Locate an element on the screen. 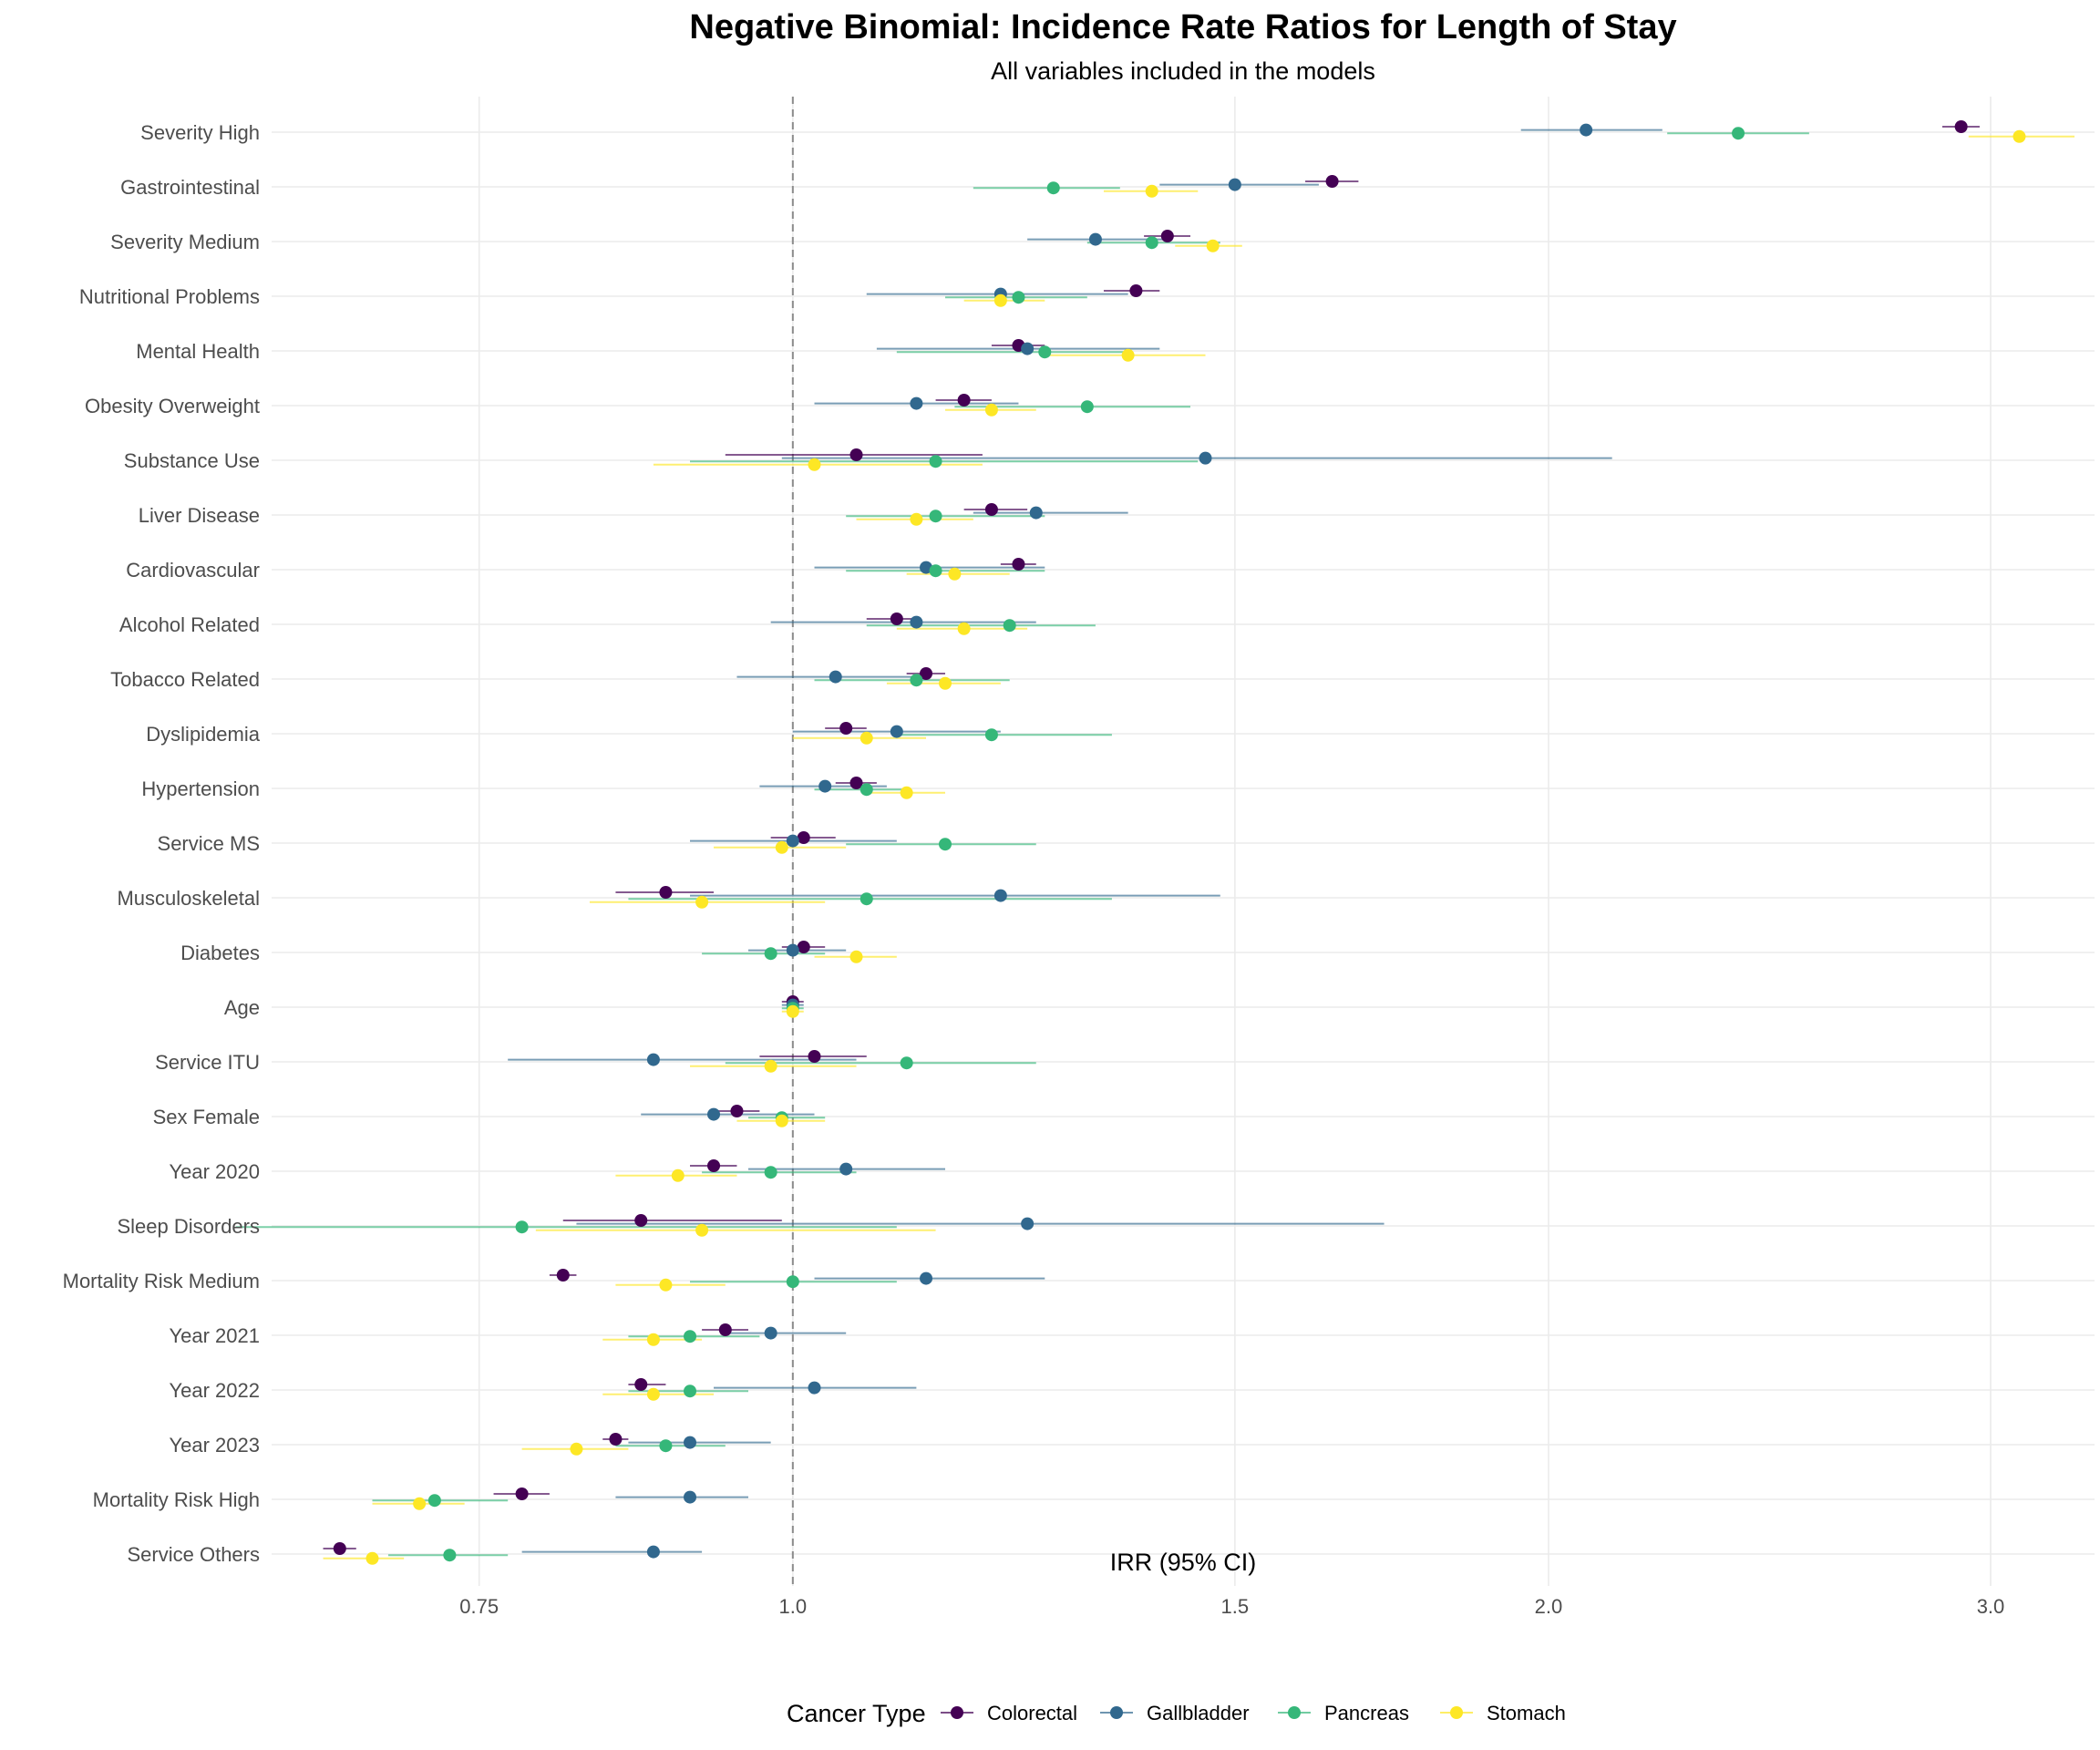 The width and height of the screenshot is (2100, 1750). y-tick-label: Sex Female is located at coordinates (206, 1117).